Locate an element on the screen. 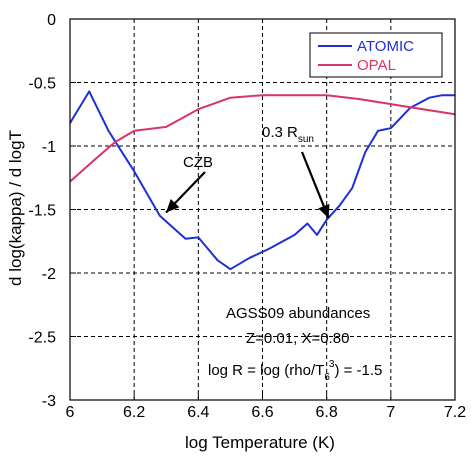 The height and width of the screenshot is (462, 471). legend: ATOMIC OPAL is located at coordinates (376, 55).